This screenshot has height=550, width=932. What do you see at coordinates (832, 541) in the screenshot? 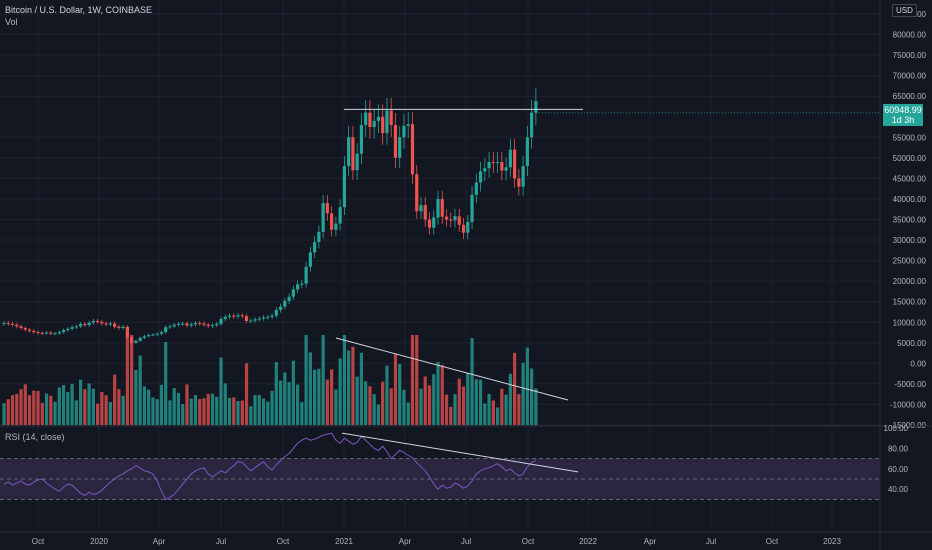
I see `time-axis-label: 2023` at bounding box center [832, 541].